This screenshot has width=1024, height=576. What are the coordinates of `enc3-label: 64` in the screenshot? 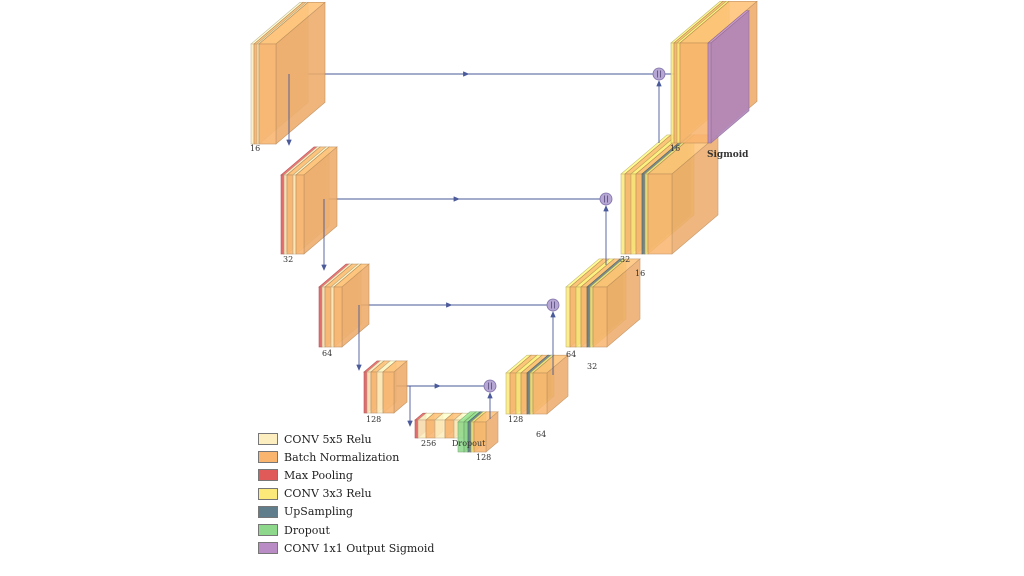 It's located at (327, 353).